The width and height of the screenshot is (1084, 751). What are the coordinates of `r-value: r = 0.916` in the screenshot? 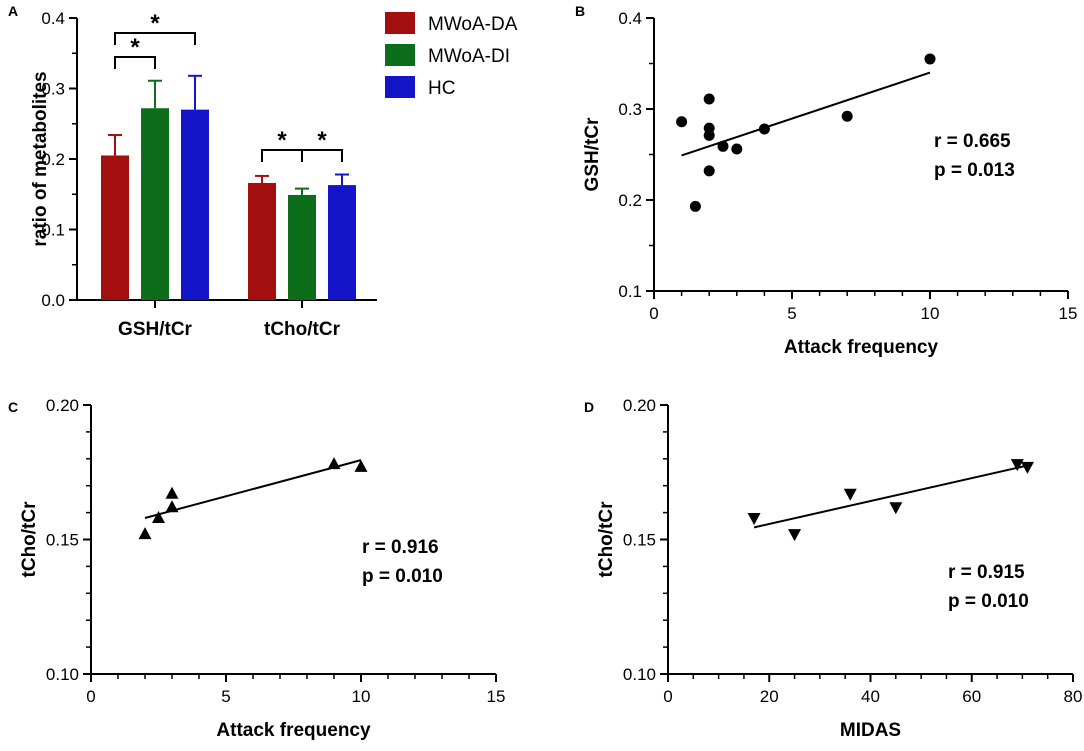 It's located at (400, 547).